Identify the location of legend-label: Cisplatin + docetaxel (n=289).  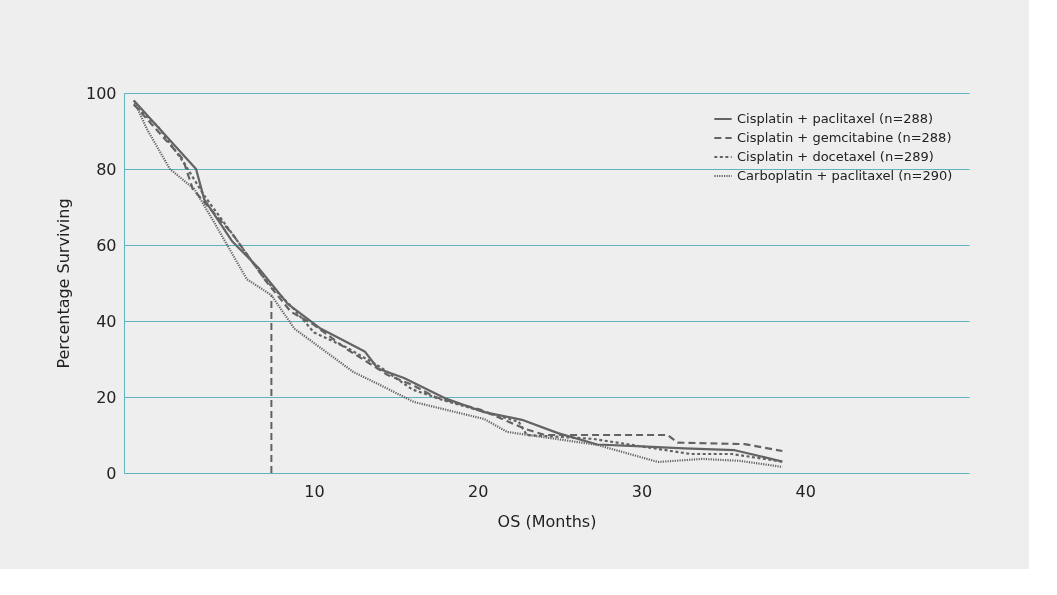
(835, 156).